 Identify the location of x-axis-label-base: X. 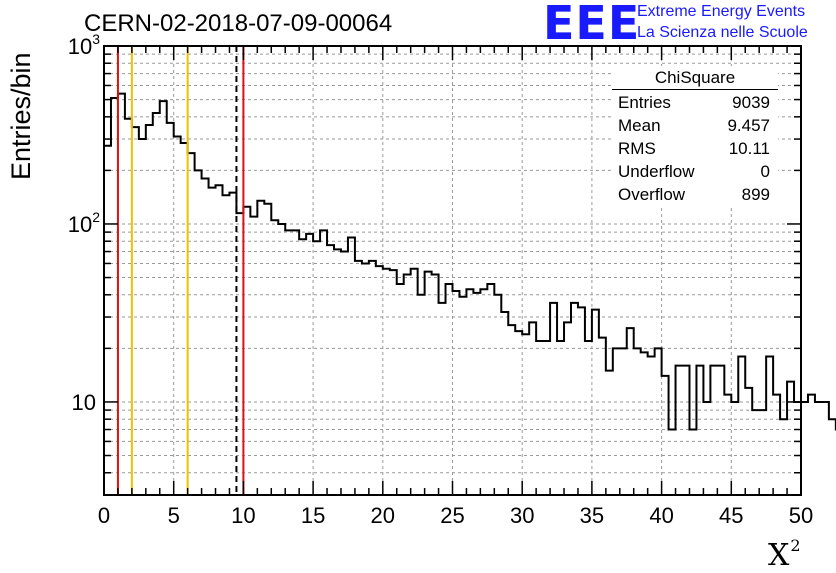
(779, 555).